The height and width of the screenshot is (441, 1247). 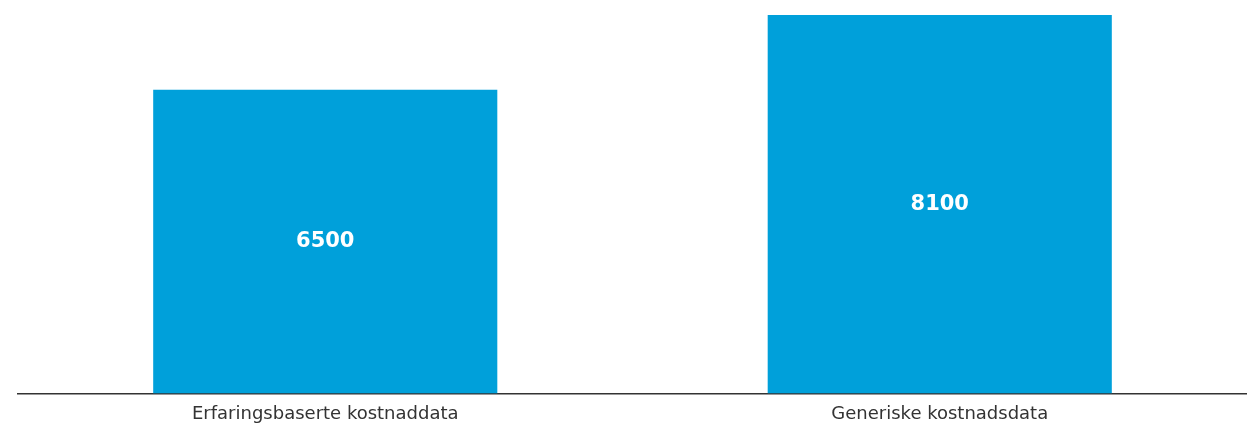 I want to click on x-tick-label: Generiske kostnadsdata, so click(x=940, y=412).